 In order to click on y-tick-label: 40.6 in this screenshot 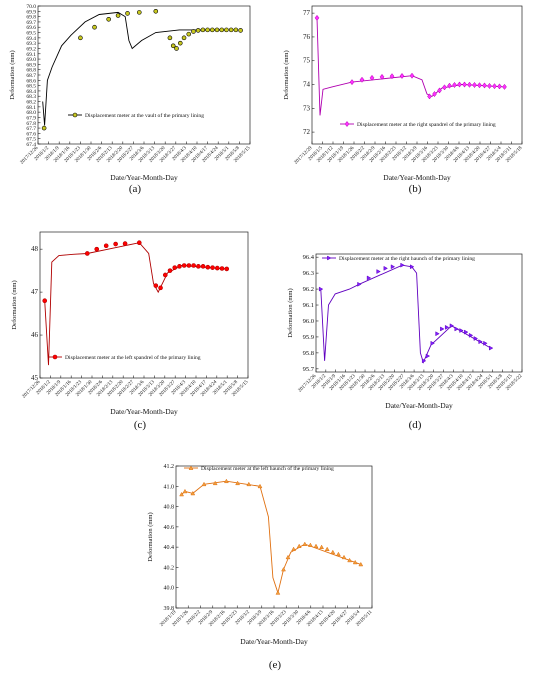, I will do `click(169, 528)`.